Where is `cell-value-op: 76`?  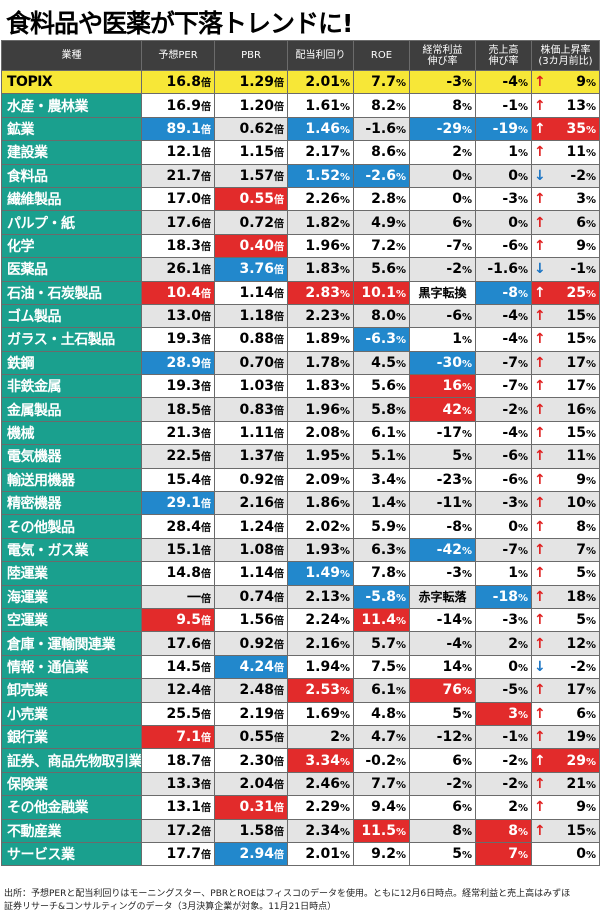 cell-value-op: 76 is located at coordinates (452, 690).